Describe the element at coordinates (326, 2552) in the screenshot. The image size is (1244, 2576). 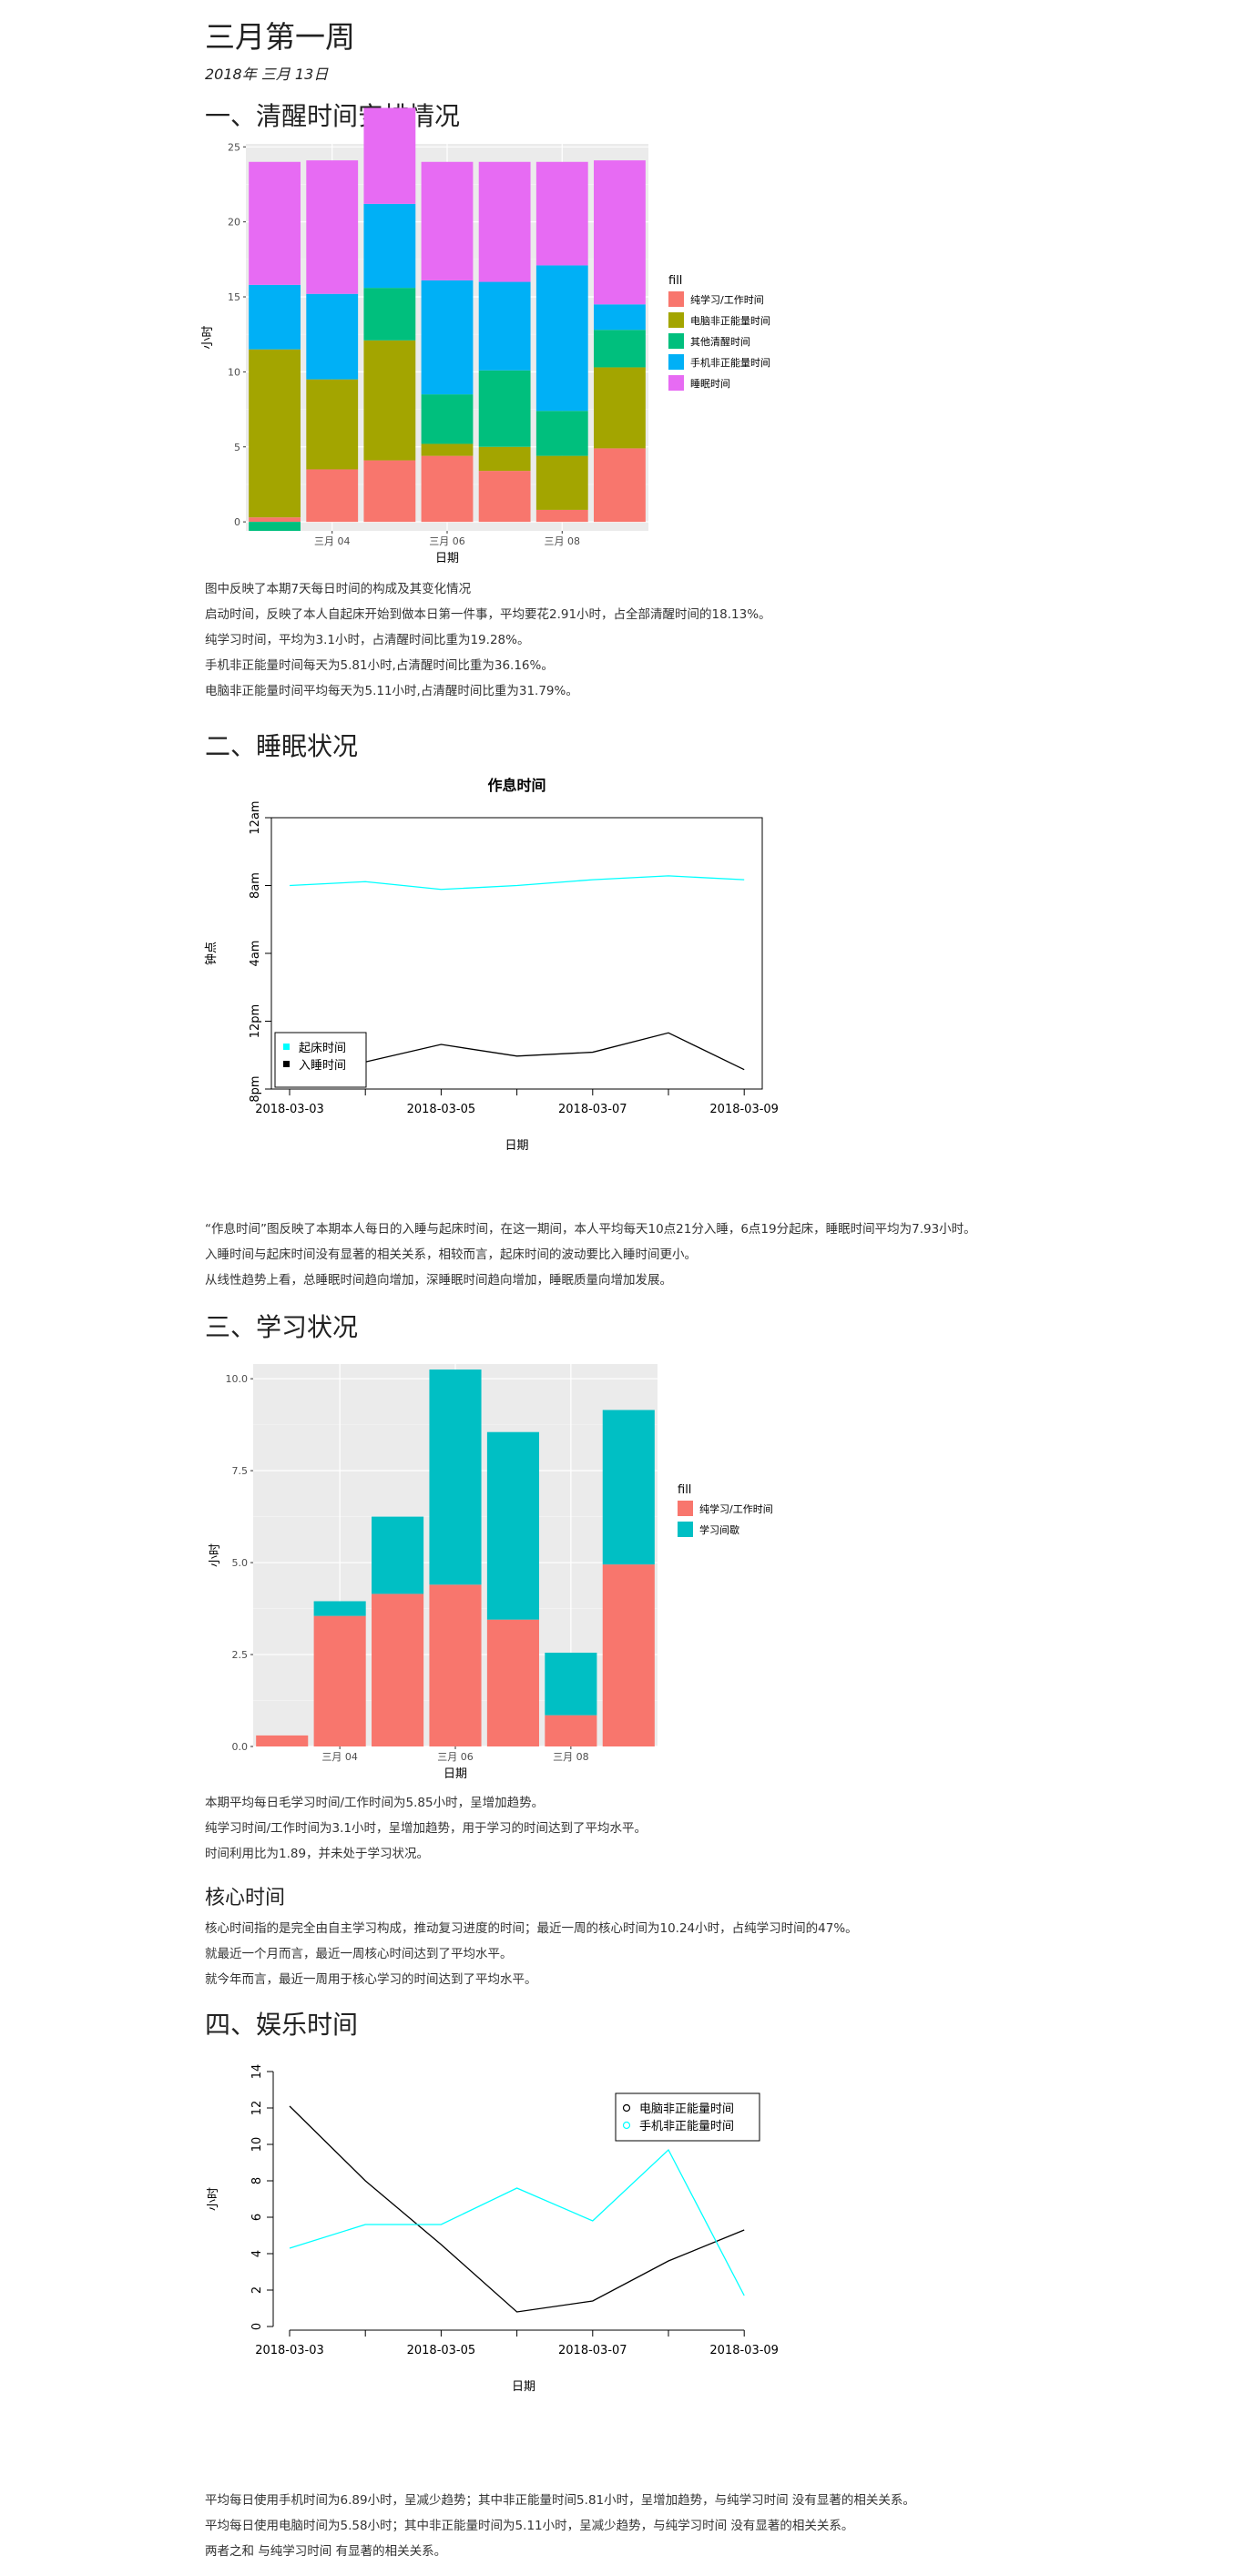
I see `section4-paragraph: 两者之和 与纯学习时间 有显著的相关关系。` at that location.